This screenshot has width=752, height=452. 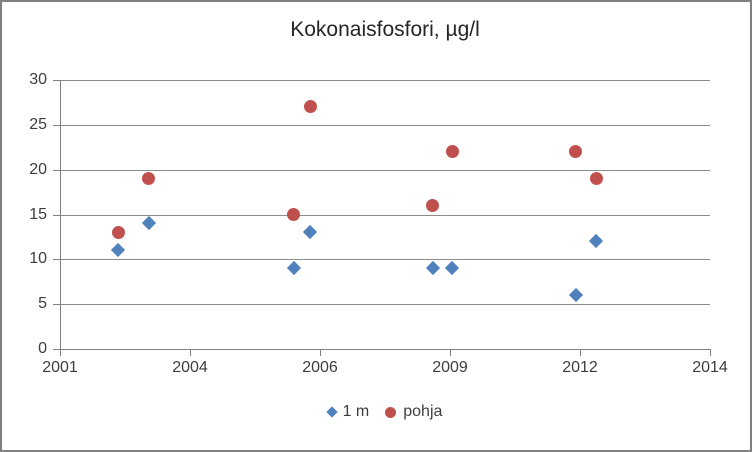 I want to click on legend-item-pohja: pohja, so click(x=413, y=412).